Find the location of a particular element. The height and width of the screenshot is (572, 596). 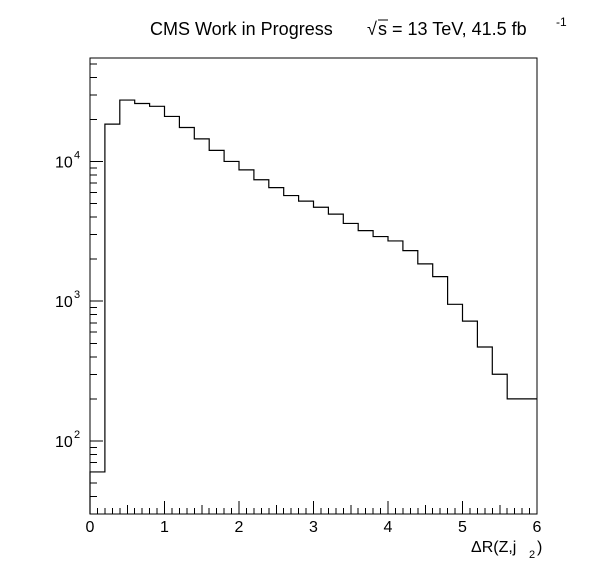

y-tick-label: 10 4 is located at coordinates (67, 160).